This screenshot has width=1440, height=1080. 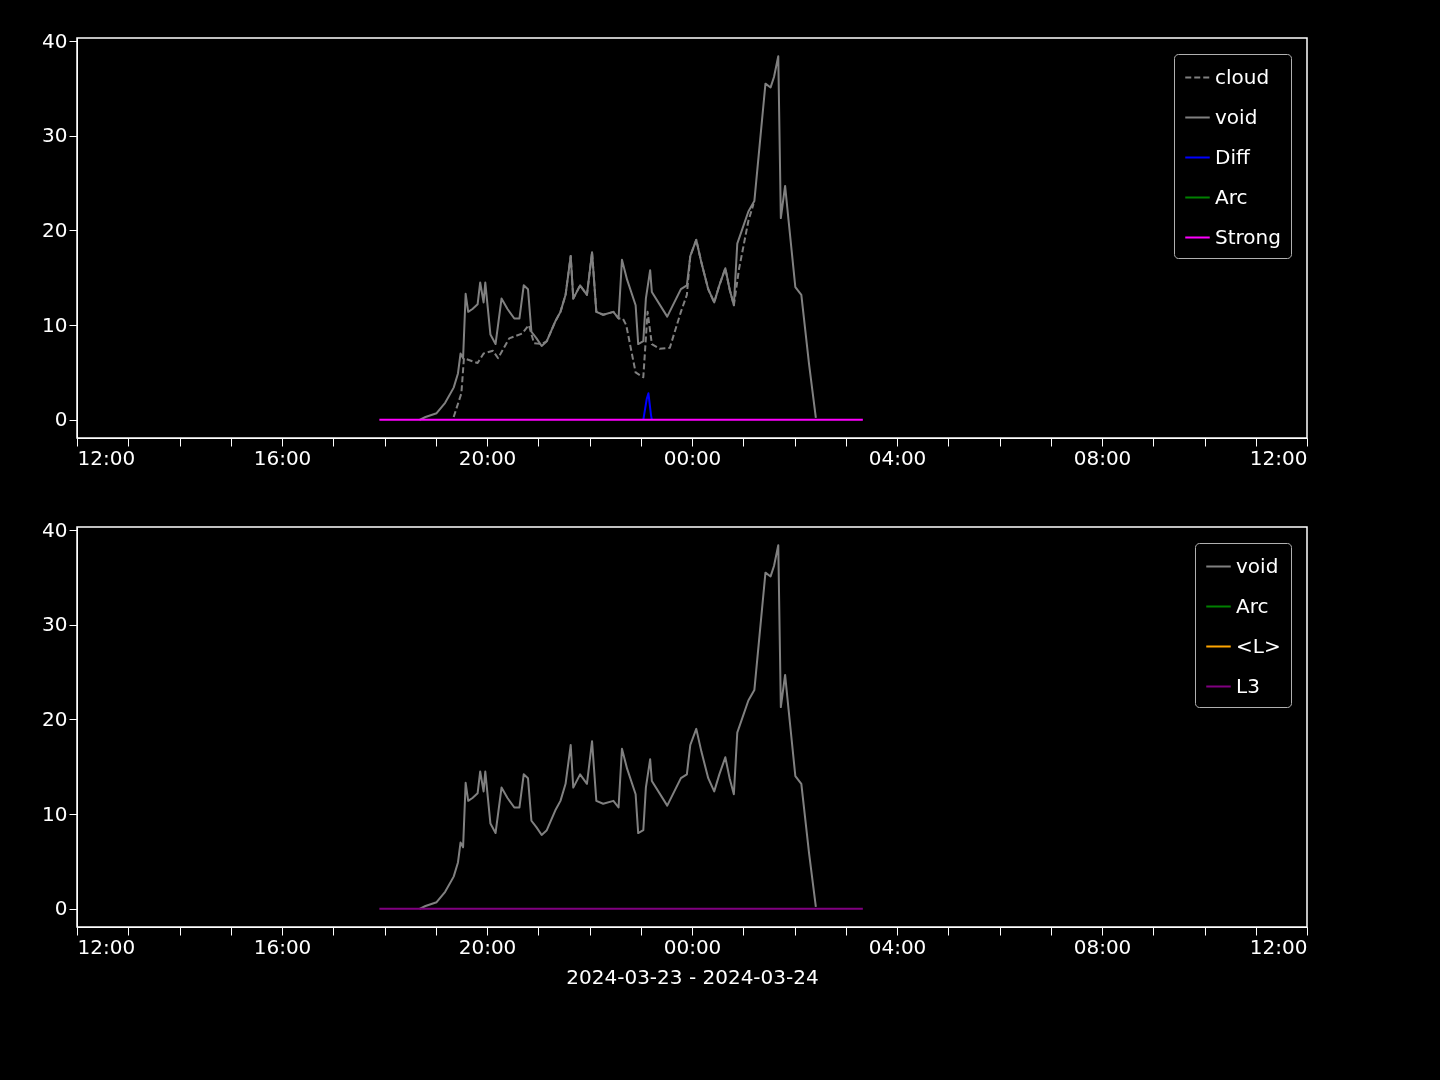 What do you see at coordinates (1242, 76) in the screenshot?
I see `legend-label: cloud` at bounding box center [1242, 76].